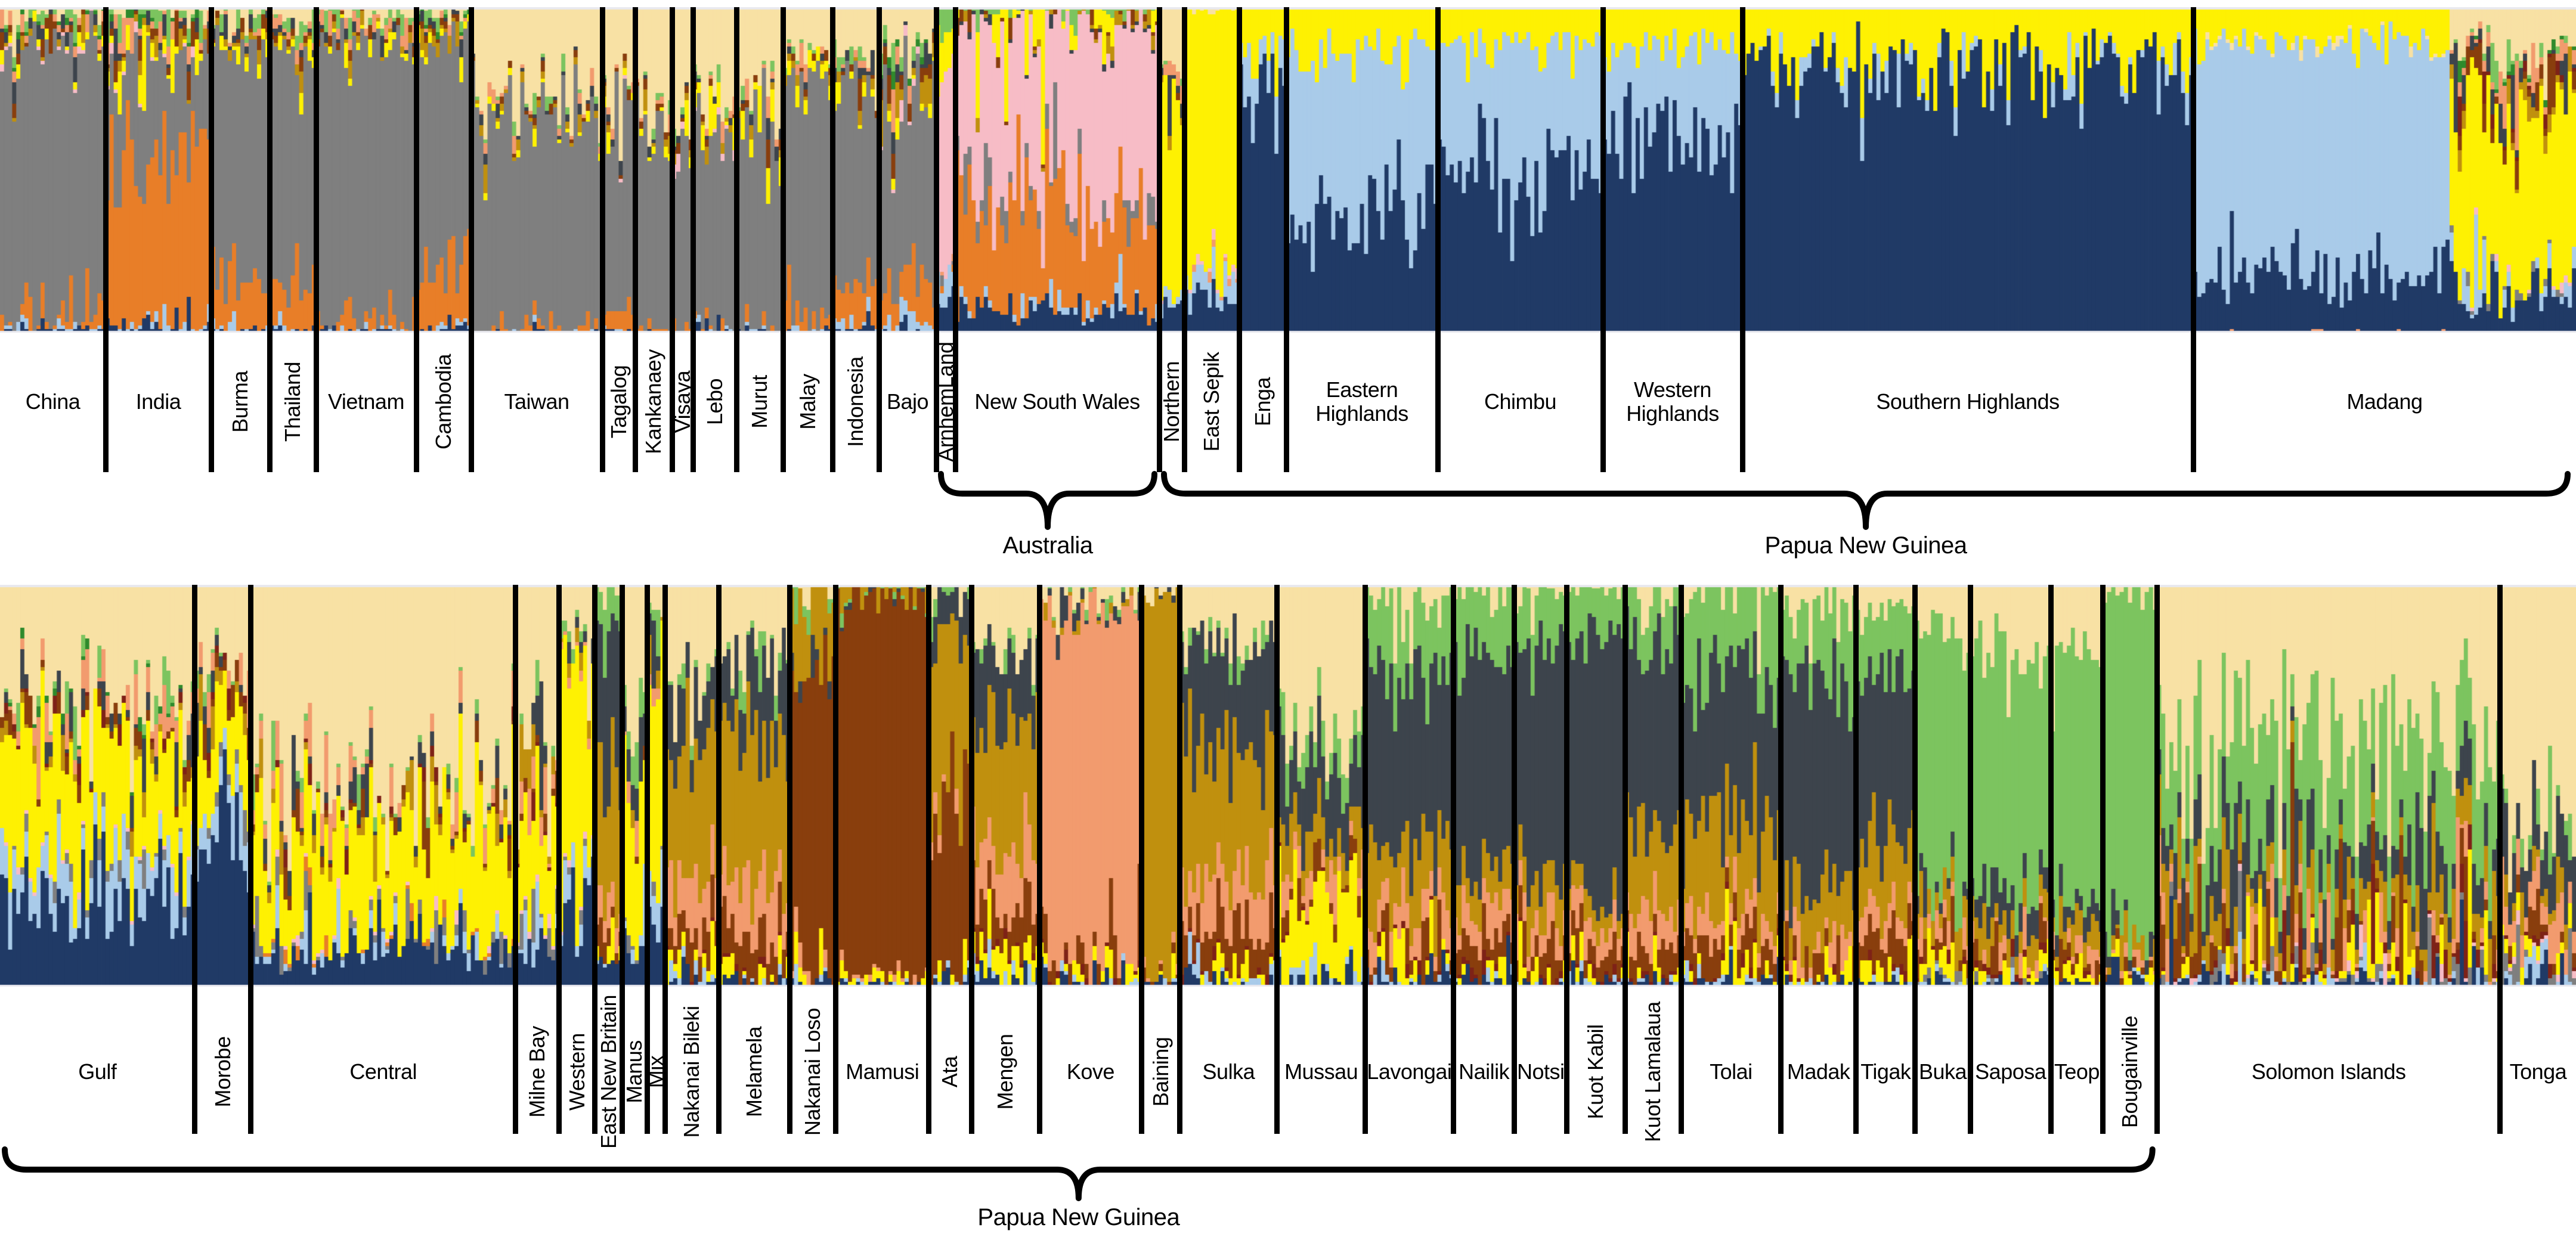 The image size is (2576, 1234). Describe the element at coordinates (2077, 1071) in the screenshot. I see `population-label: Teop` at that location.